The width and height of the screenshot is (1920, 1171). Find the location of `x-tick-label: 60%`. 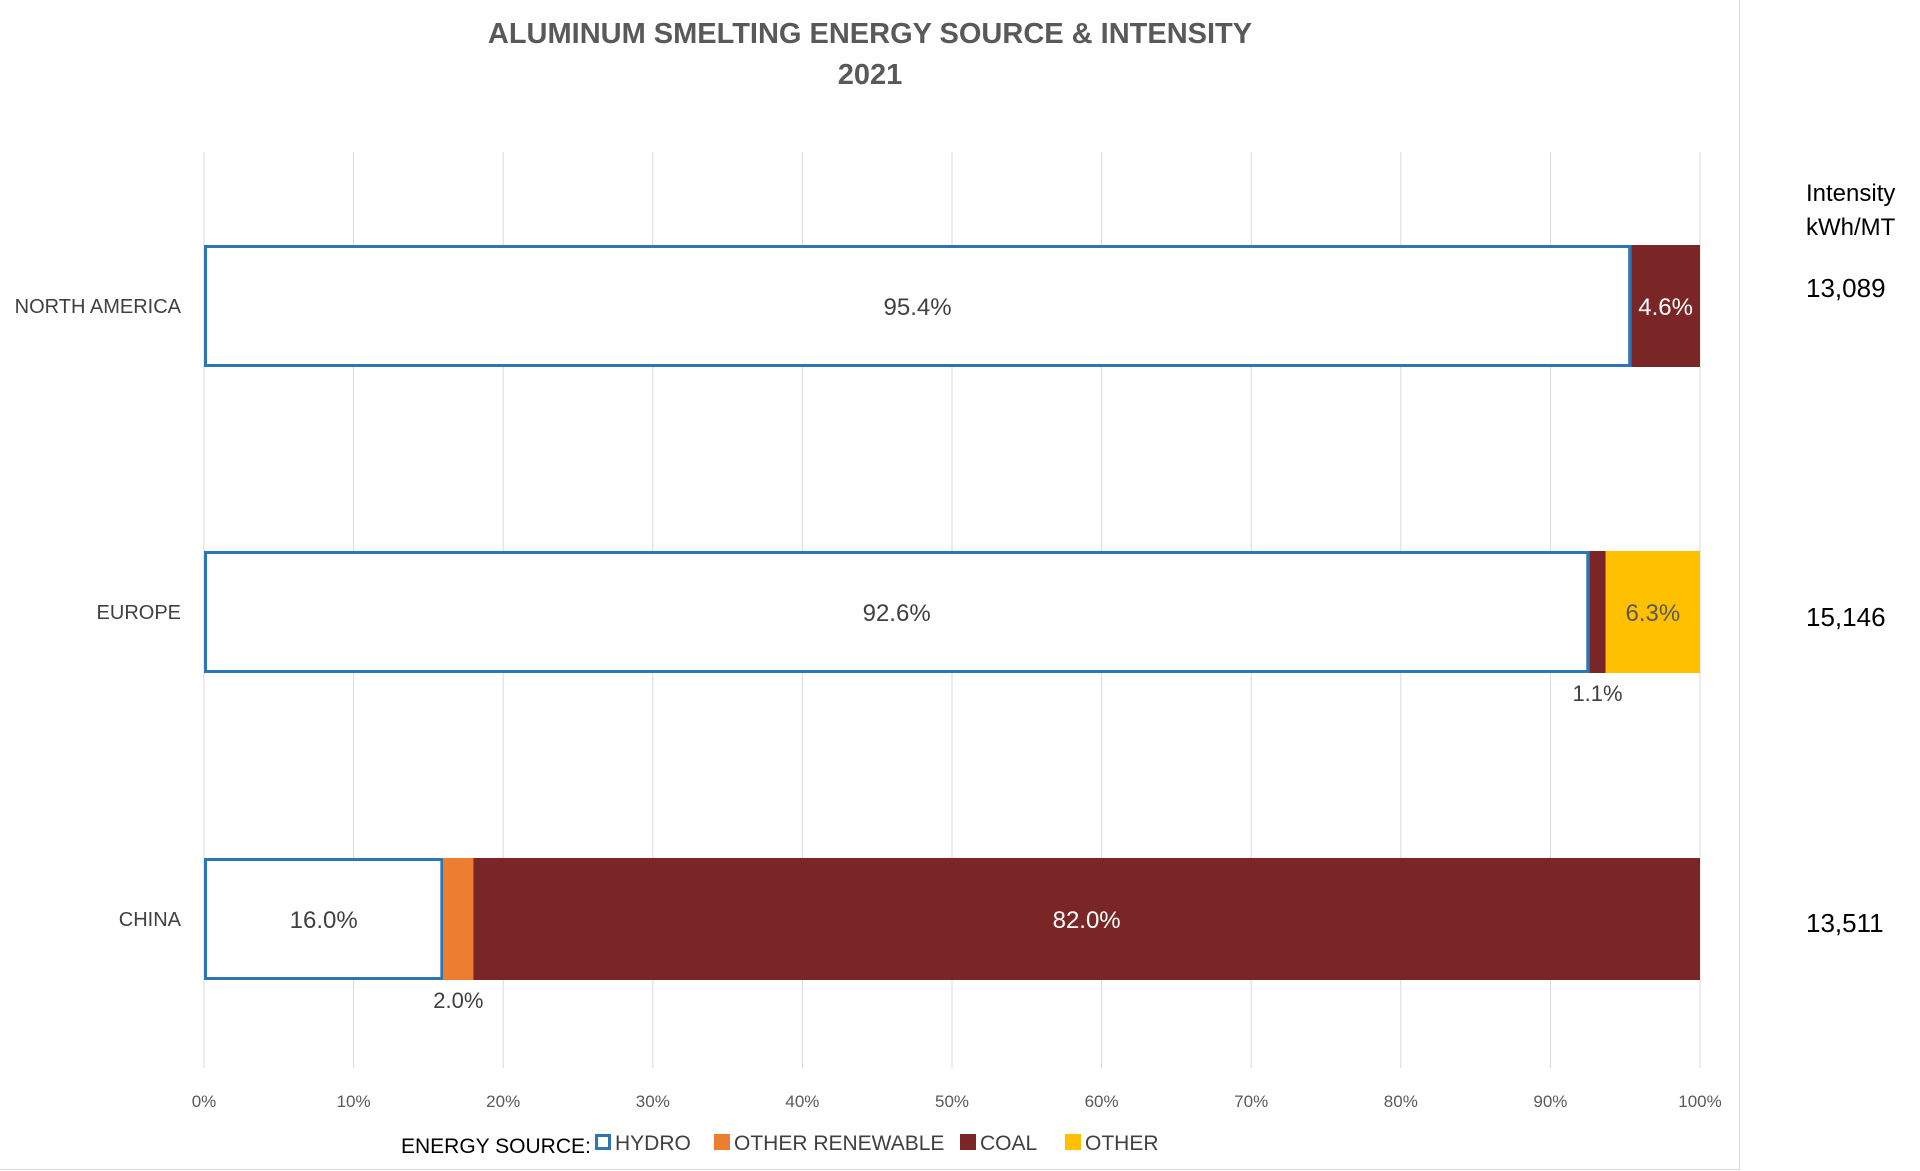

x-tick-label: 60% is located at coordinates (1102, 1101).